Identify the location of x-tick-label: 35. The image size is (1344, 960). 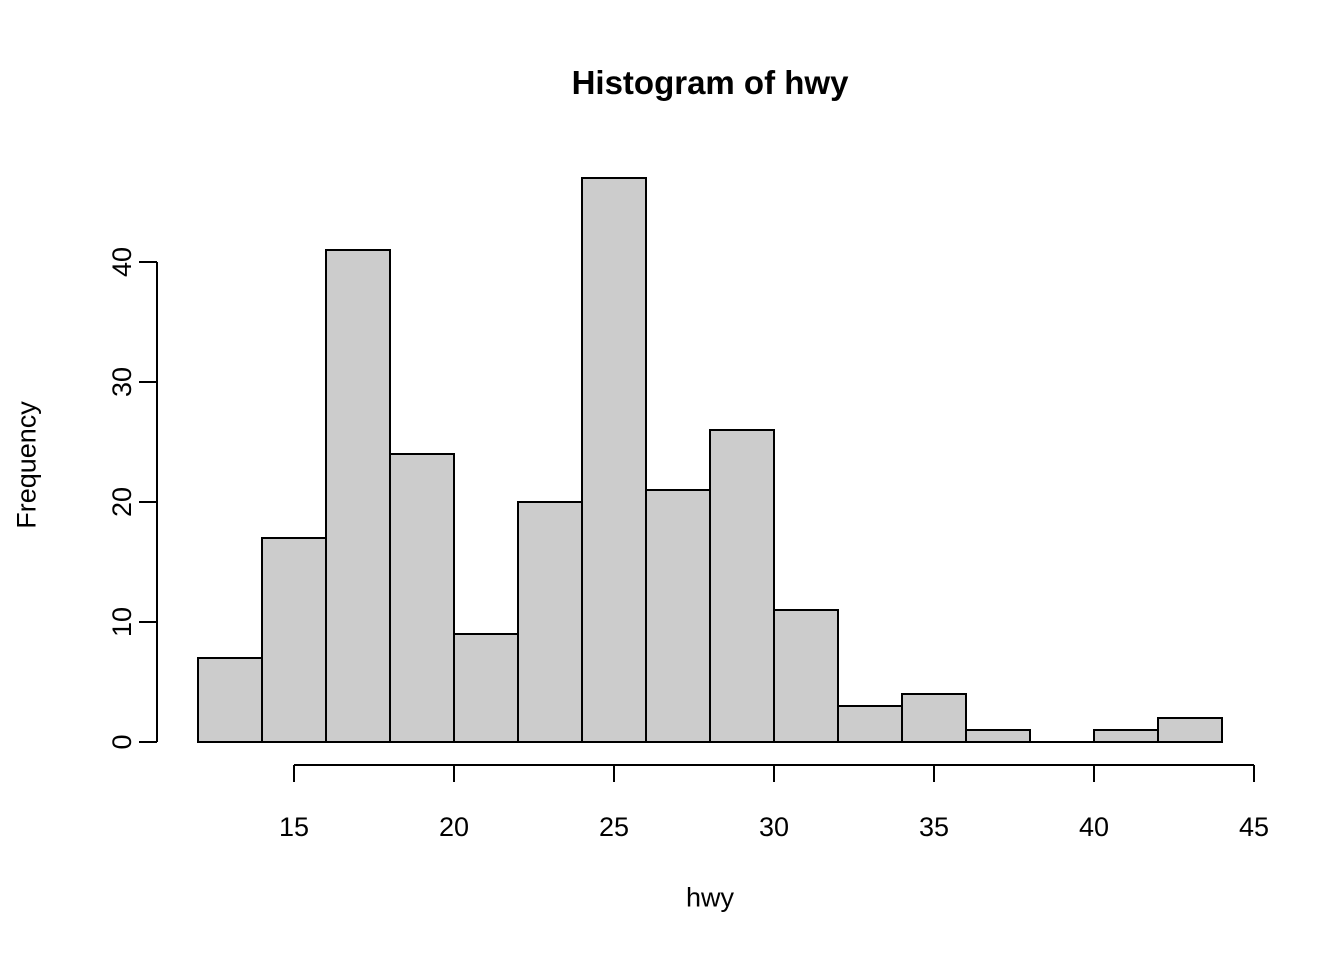
(934, 827).